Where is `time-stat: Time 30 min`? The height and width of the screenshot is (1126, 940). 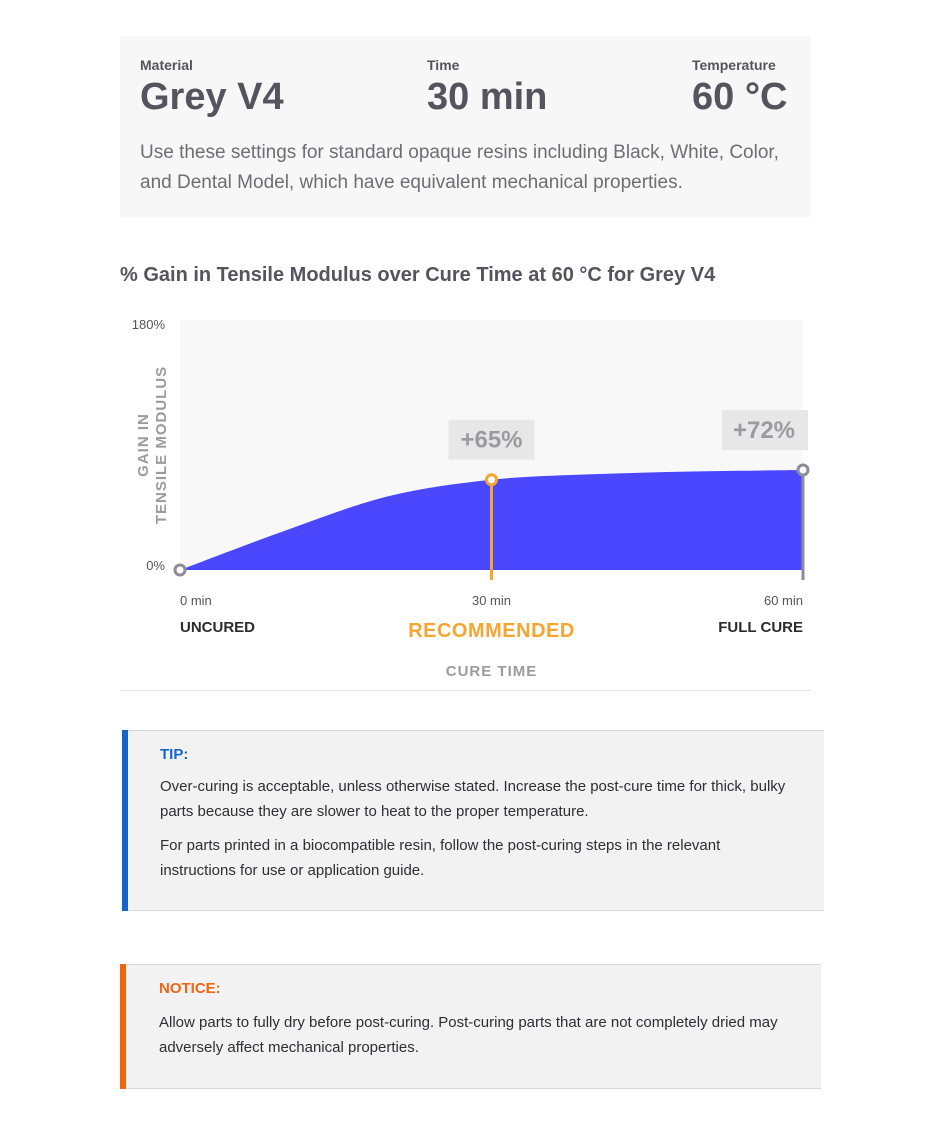
time-stat: Time 30 min is located at coordinates (487, 88).